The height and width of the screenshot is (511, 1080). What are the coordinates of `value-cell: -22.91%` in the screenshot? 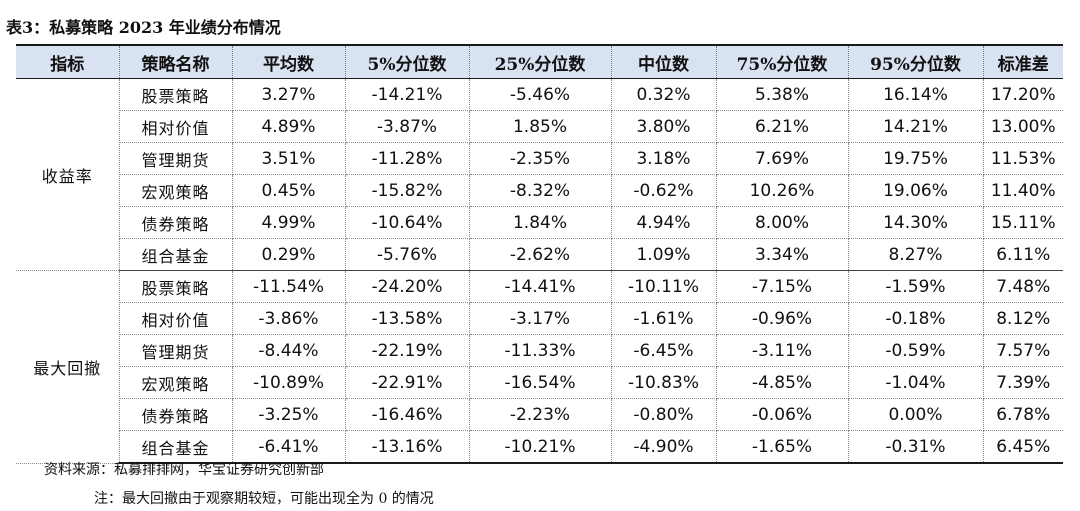 It's located at (407, 382).